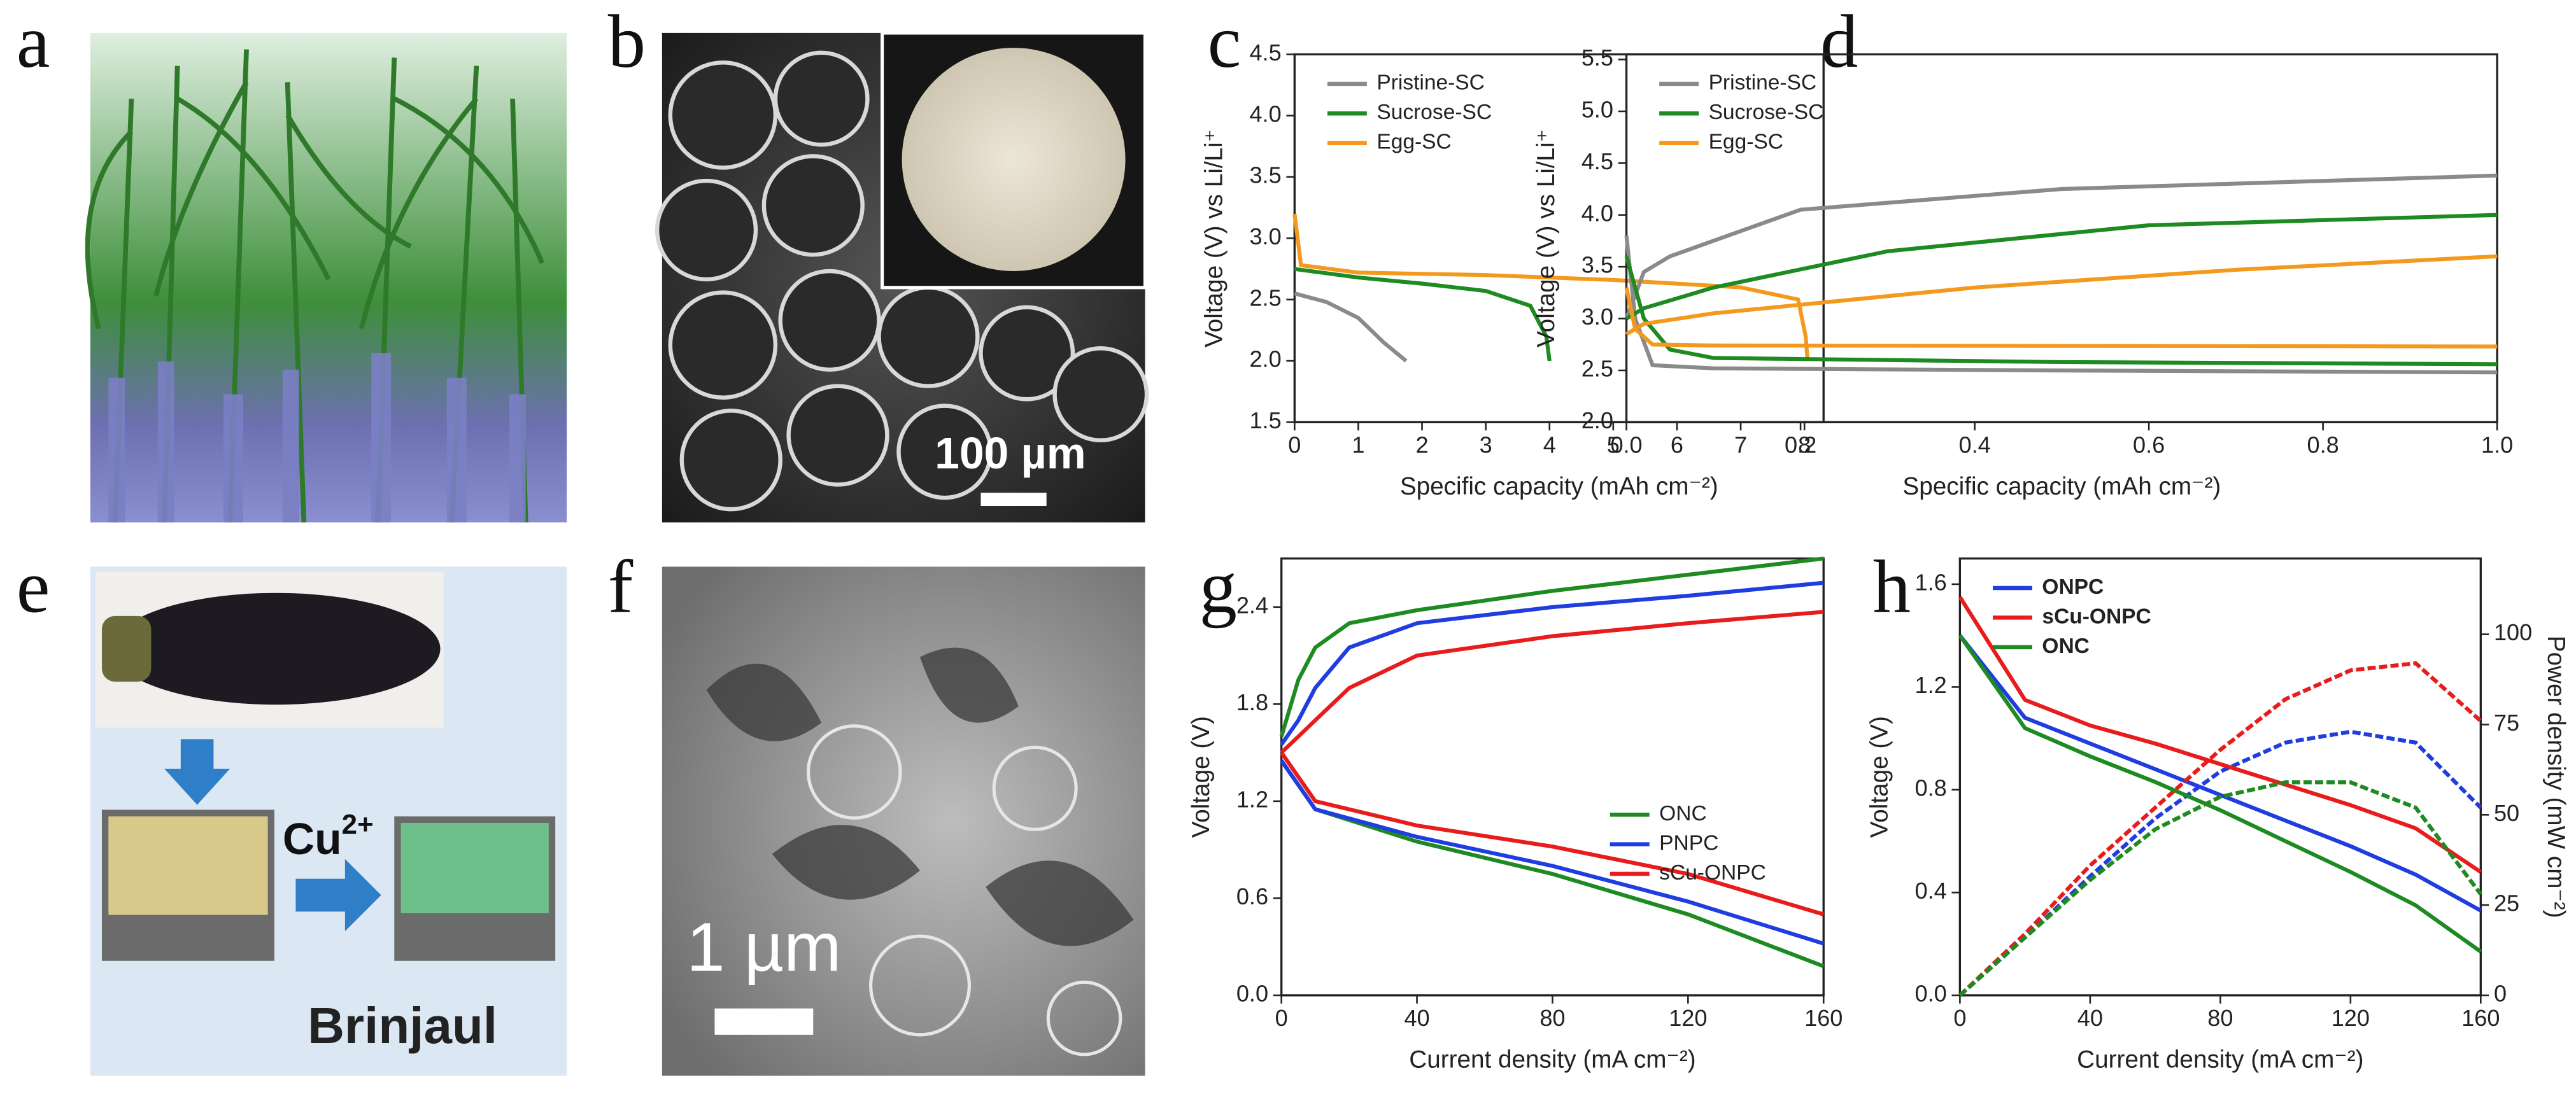 Image resolution: width=2576 pixels, height=1094 pixels. Describe the element at coordinates (2506, 813) in the screenshot. I see `y2-tick-label: 50` at that location.